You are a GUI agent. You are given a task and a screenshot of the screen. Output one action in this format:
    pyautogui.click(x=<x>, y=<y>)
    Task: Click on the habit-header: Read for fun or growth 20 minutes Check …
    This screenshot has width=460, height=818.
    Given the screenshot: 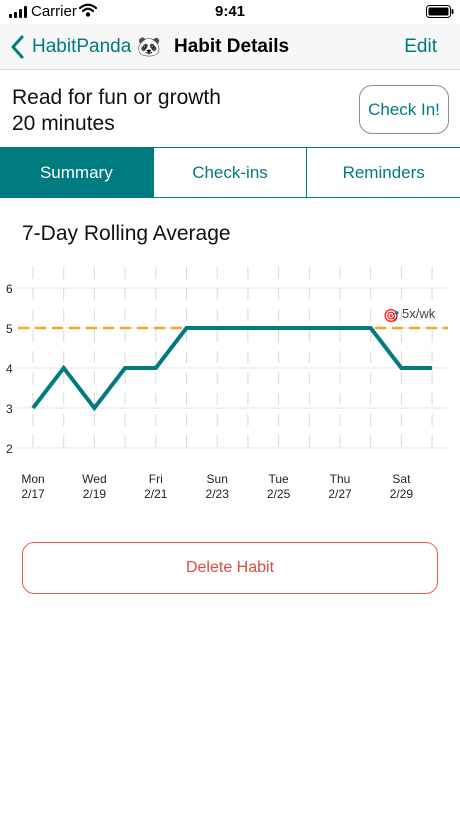 What is the action you would take?
    pyautogui.click(x=230, y=109)
    